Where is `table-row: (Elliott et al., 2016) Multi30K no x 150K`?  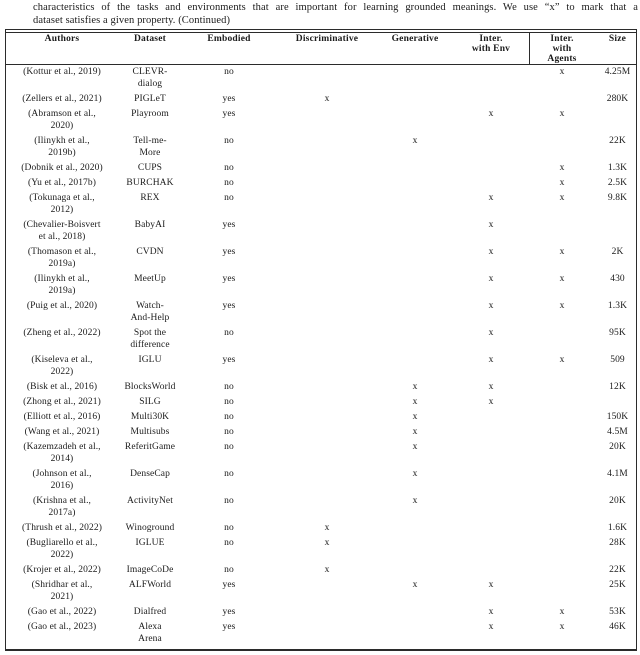 table-row: (Elliott et al., 2016) Multi30K no x 150K is located at coordinates (321, 416).